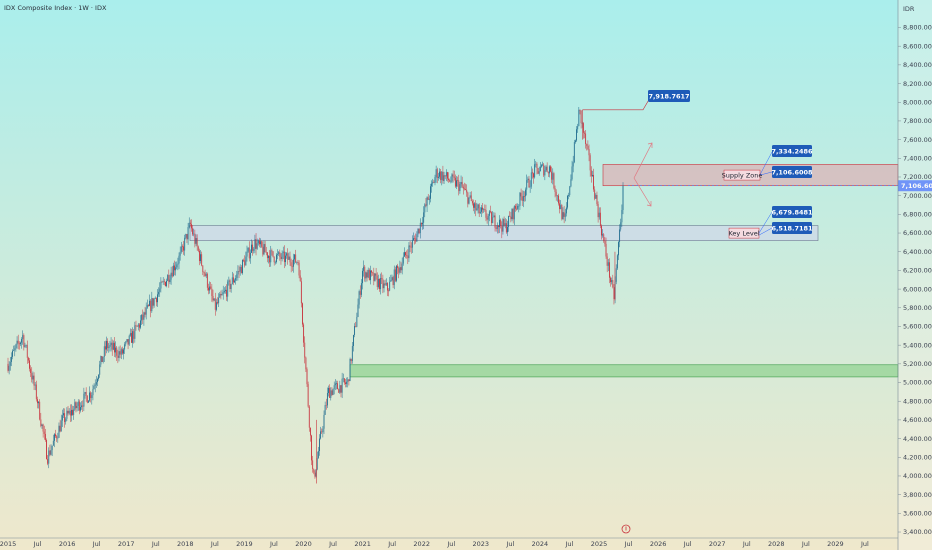 This screenshot has width=932, height=550. Describe the element at coordinates (776, 544) in the screenshot. I see `time-tick-label: 2028` at that location.